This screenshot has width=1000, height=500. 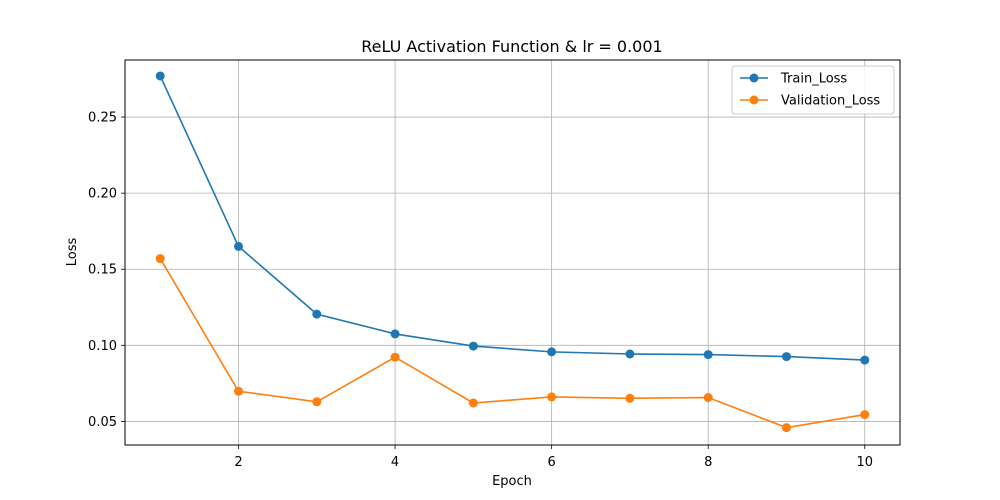 I want to click on y-axis-label: Loss, so click(x=72, y=252).